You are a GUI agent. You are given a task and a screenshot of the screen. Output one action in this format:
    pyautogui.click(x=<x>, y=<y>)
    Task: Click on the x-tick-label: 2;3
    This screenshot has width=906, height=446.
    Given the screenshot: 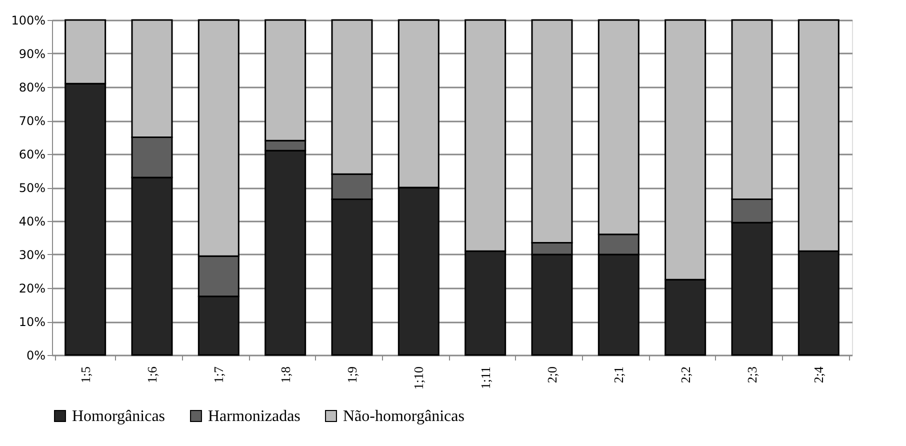 What is the action you would take?
    pyautogui.click(x=752, y=375)
    